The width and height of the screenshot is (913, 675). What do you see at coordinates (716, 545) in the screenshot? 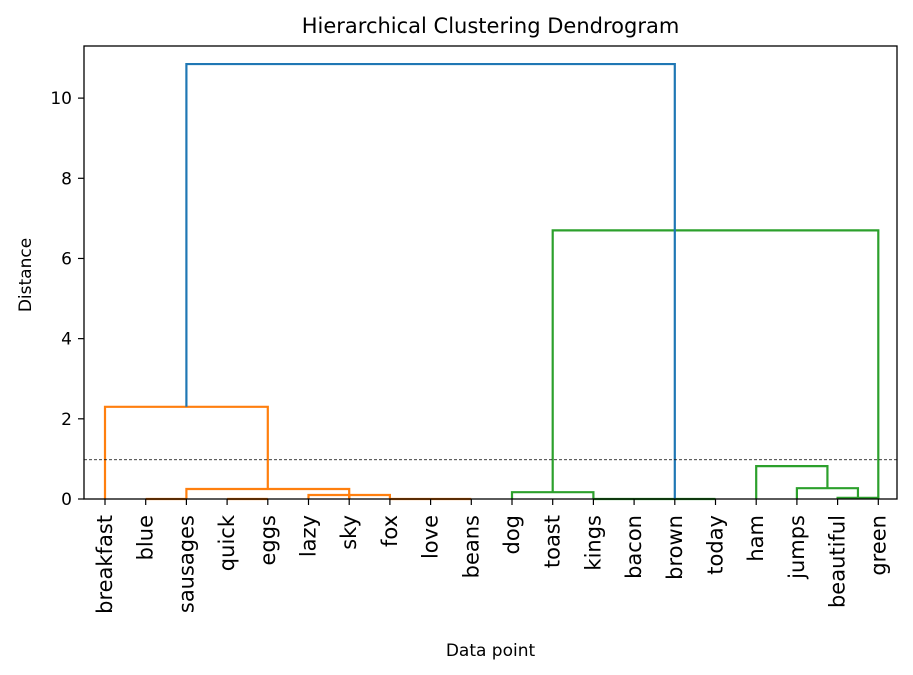
I see `leaf-label-today: today` at bounding box center [716, 545].